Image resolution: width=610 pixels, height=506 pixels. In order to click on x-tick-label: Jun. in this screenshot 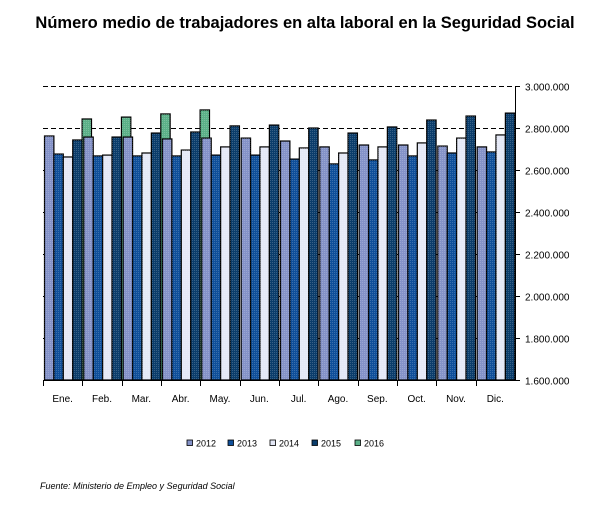, I will do `click(259, 399)`.